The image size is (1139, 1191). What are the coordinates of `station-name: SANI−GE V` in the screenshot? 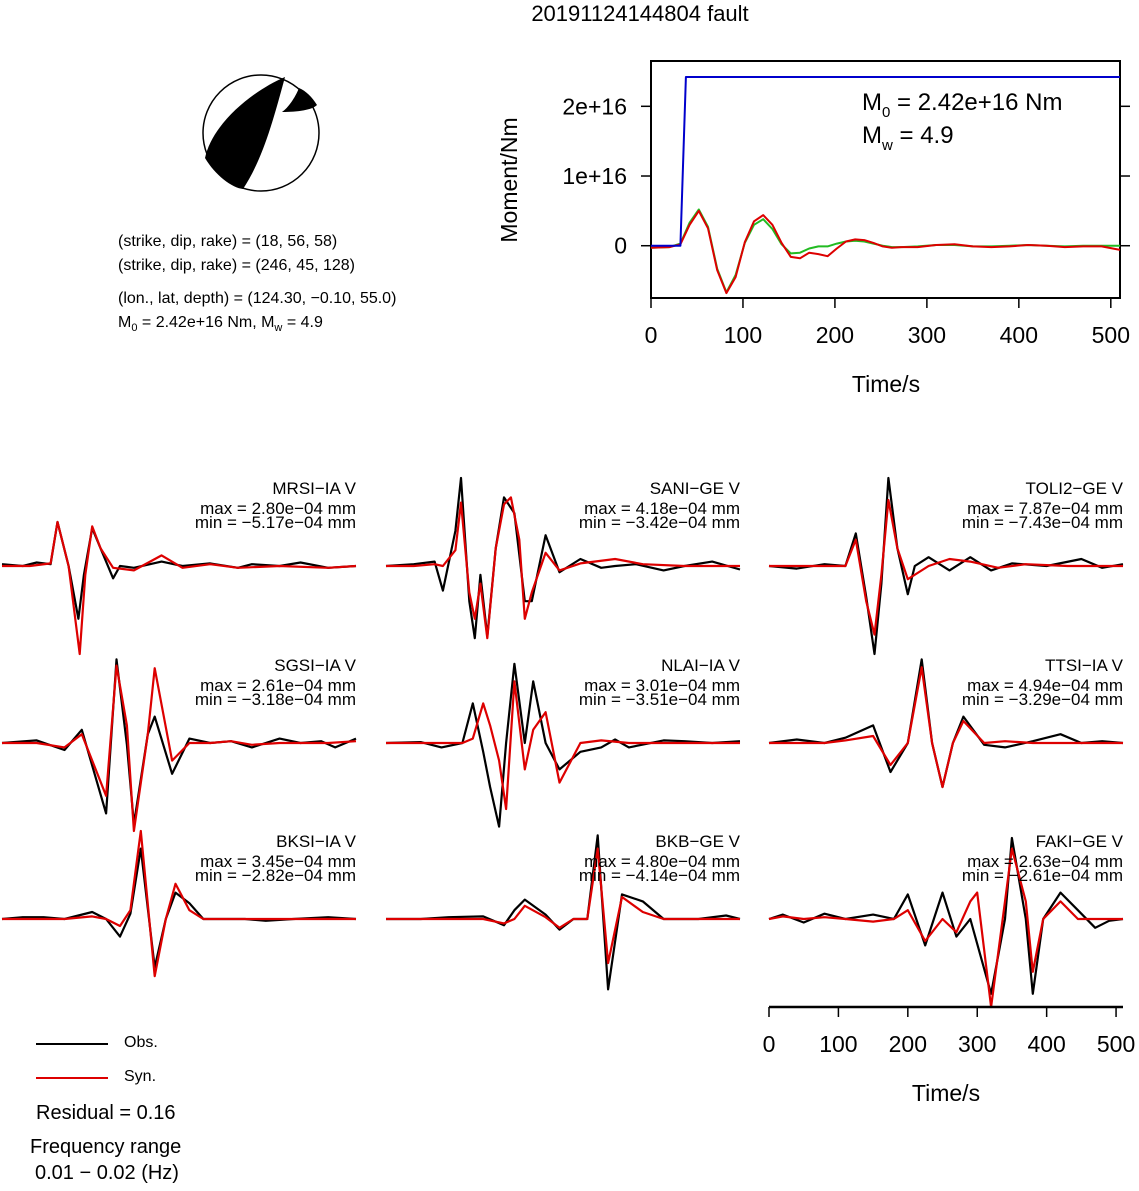 It's located at (695, 488).